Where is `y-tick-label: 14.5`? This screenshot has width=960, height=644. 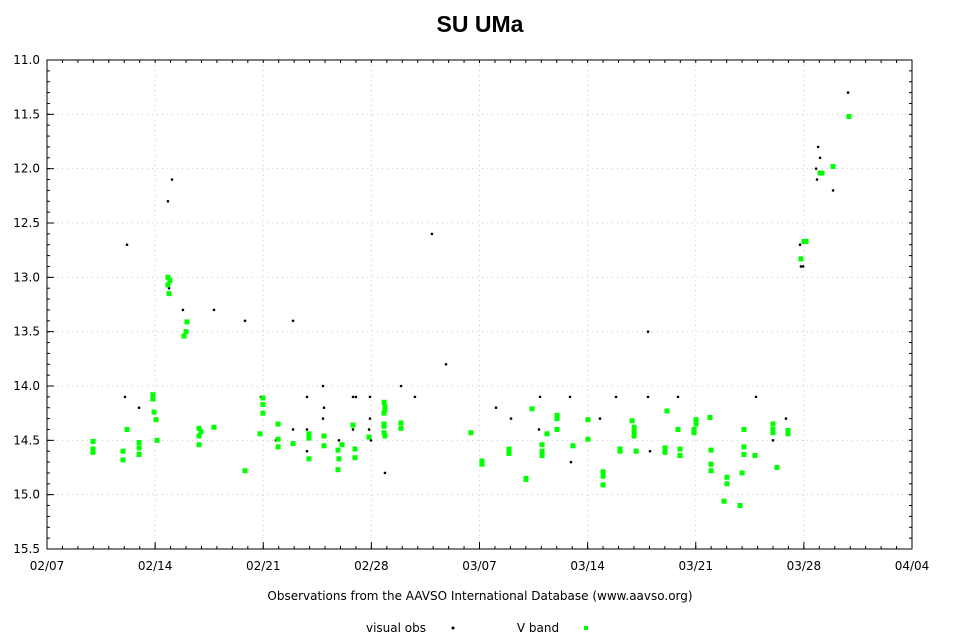
y-tick-label: 14.5 is located at coordinates (26, 440).